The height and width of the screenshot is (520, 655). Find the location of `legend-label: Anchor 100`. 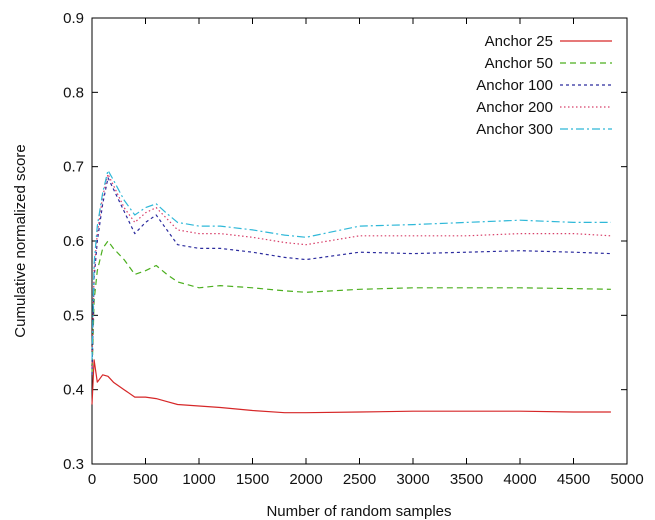

legend-label: Anchor 100 is located at coordinates (514, 85).